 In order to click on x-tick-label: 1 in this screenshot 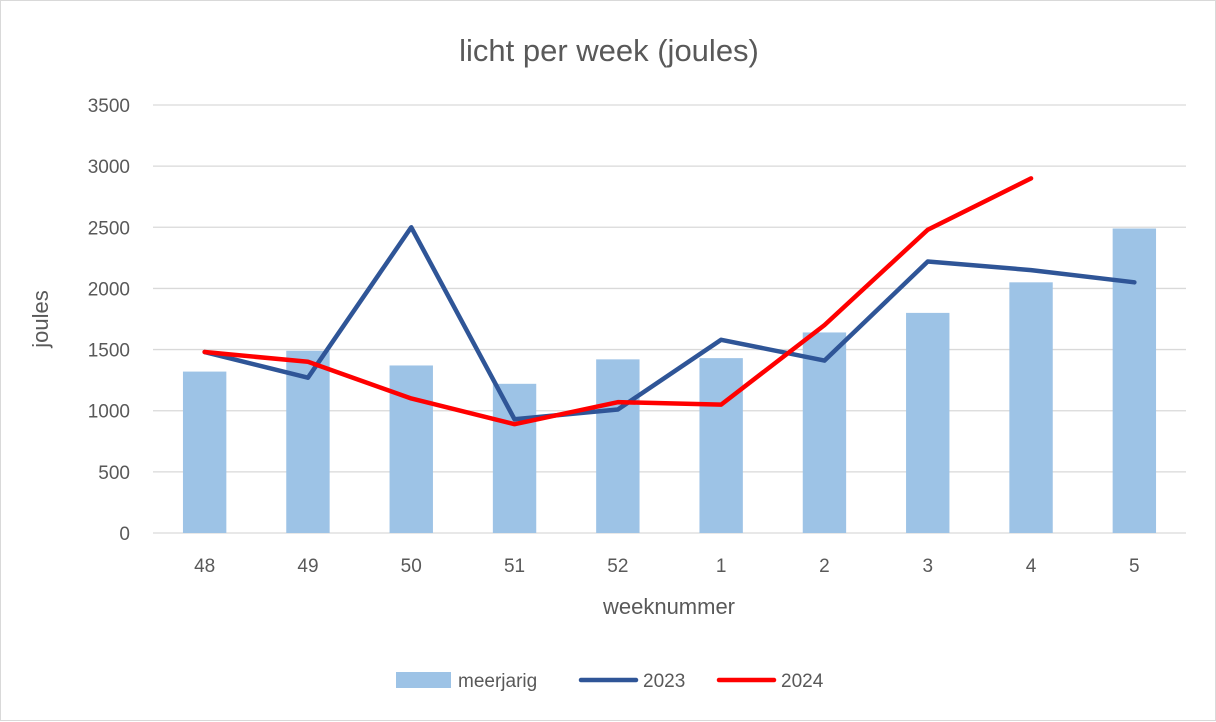, I will do `click(721, 566)`.